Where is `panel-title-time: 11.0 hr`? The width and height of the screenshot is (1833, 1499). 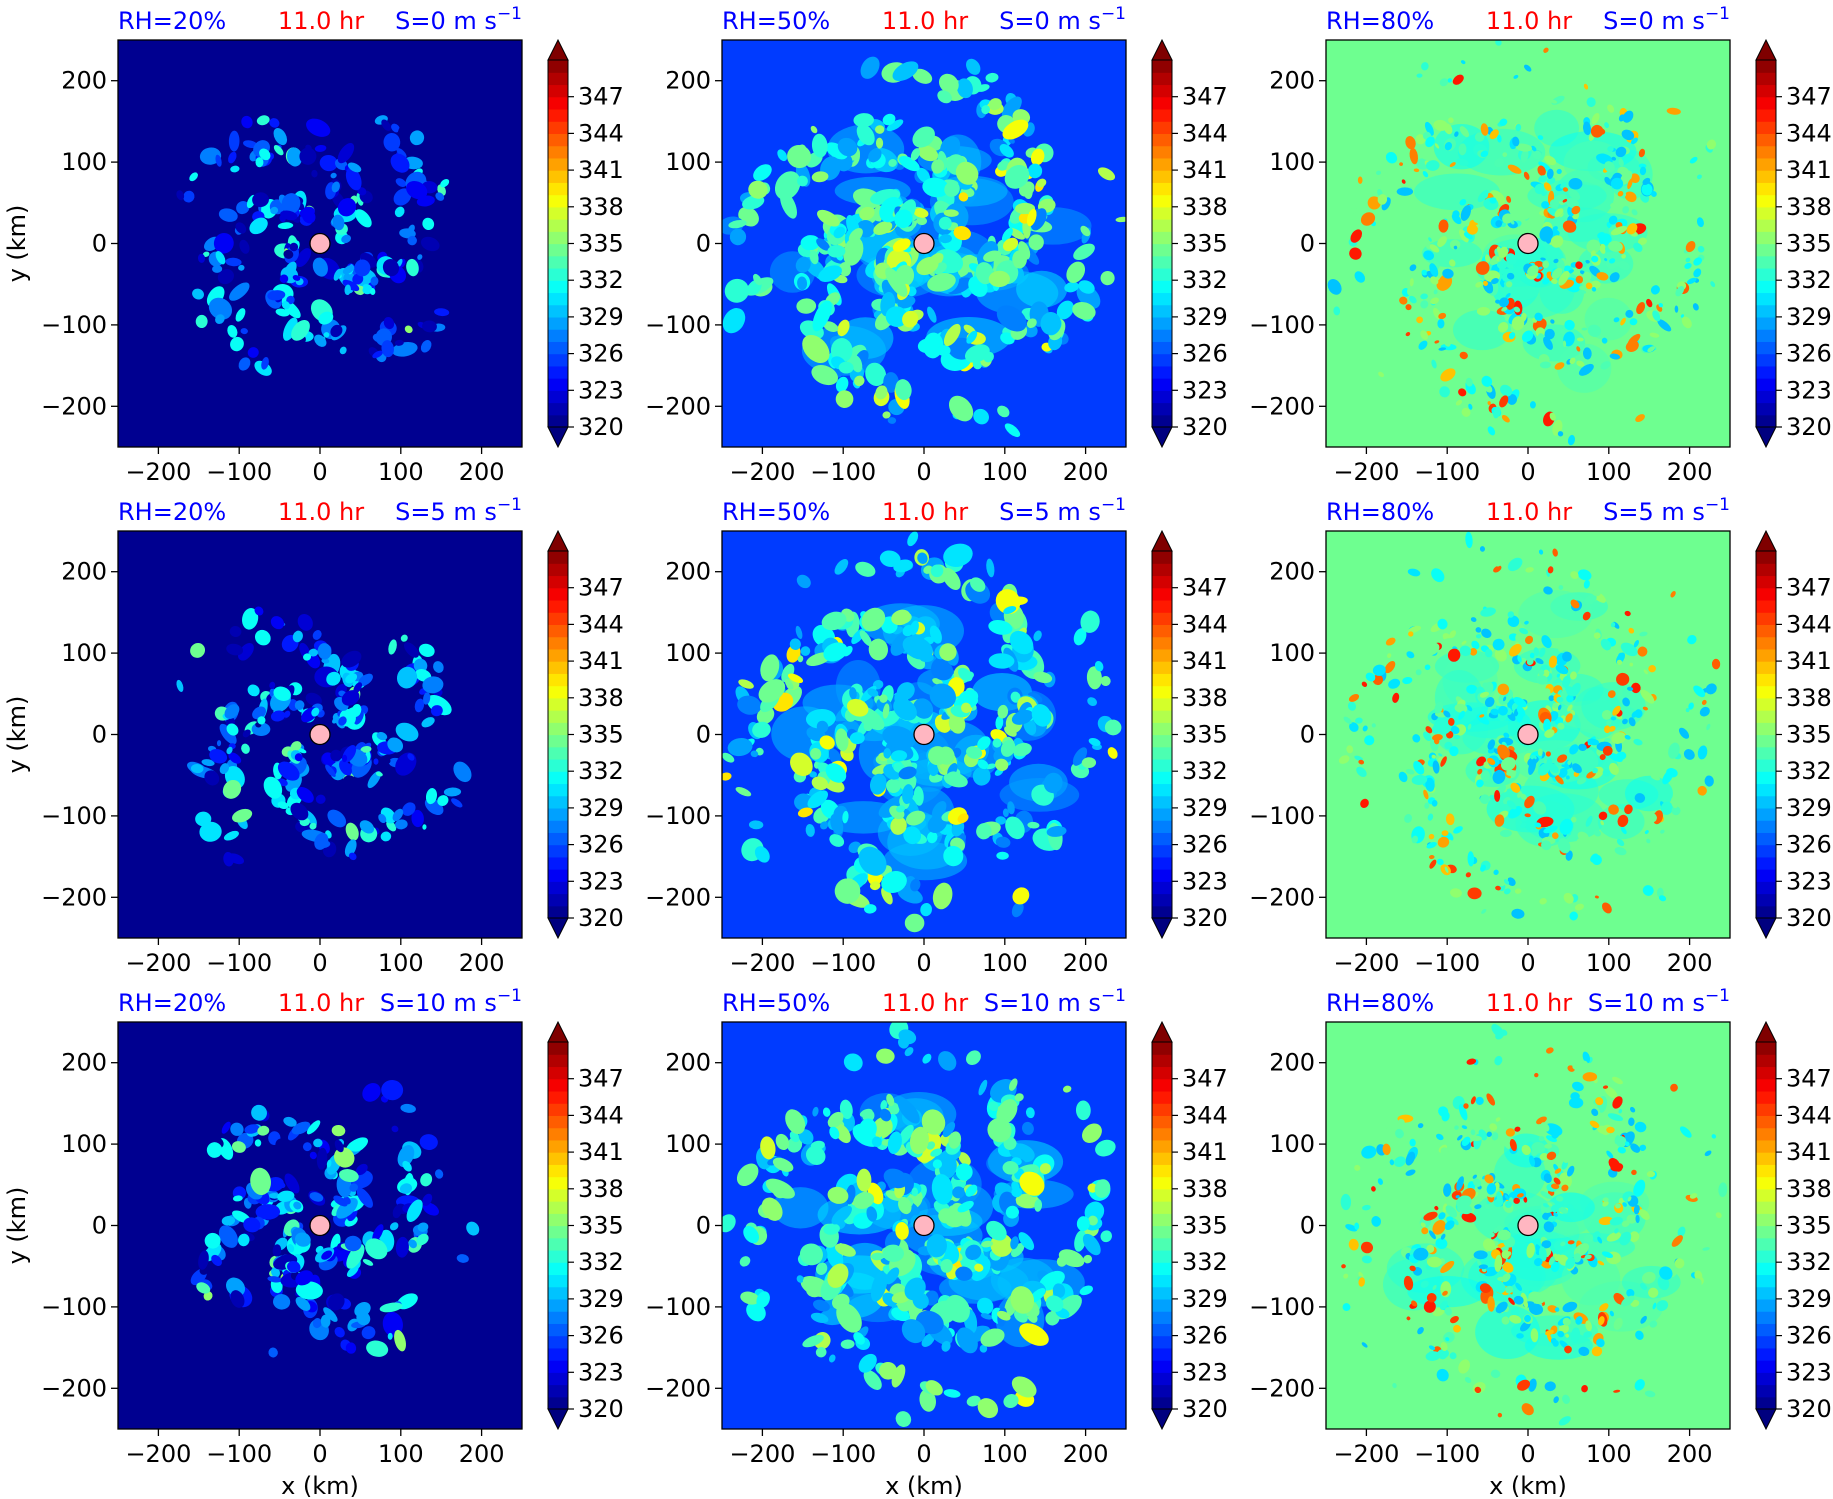 panel-title-time: 11.0 hr is located at coordinates (1529, 21).